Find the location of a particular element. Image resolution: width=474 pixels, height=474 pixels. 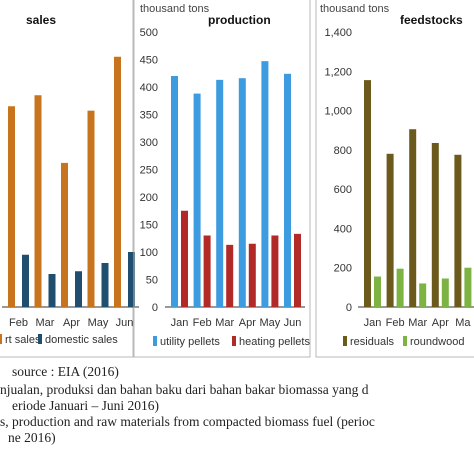

feedstocks-legend-swatch-residuals is located at coordinates (345, 341).